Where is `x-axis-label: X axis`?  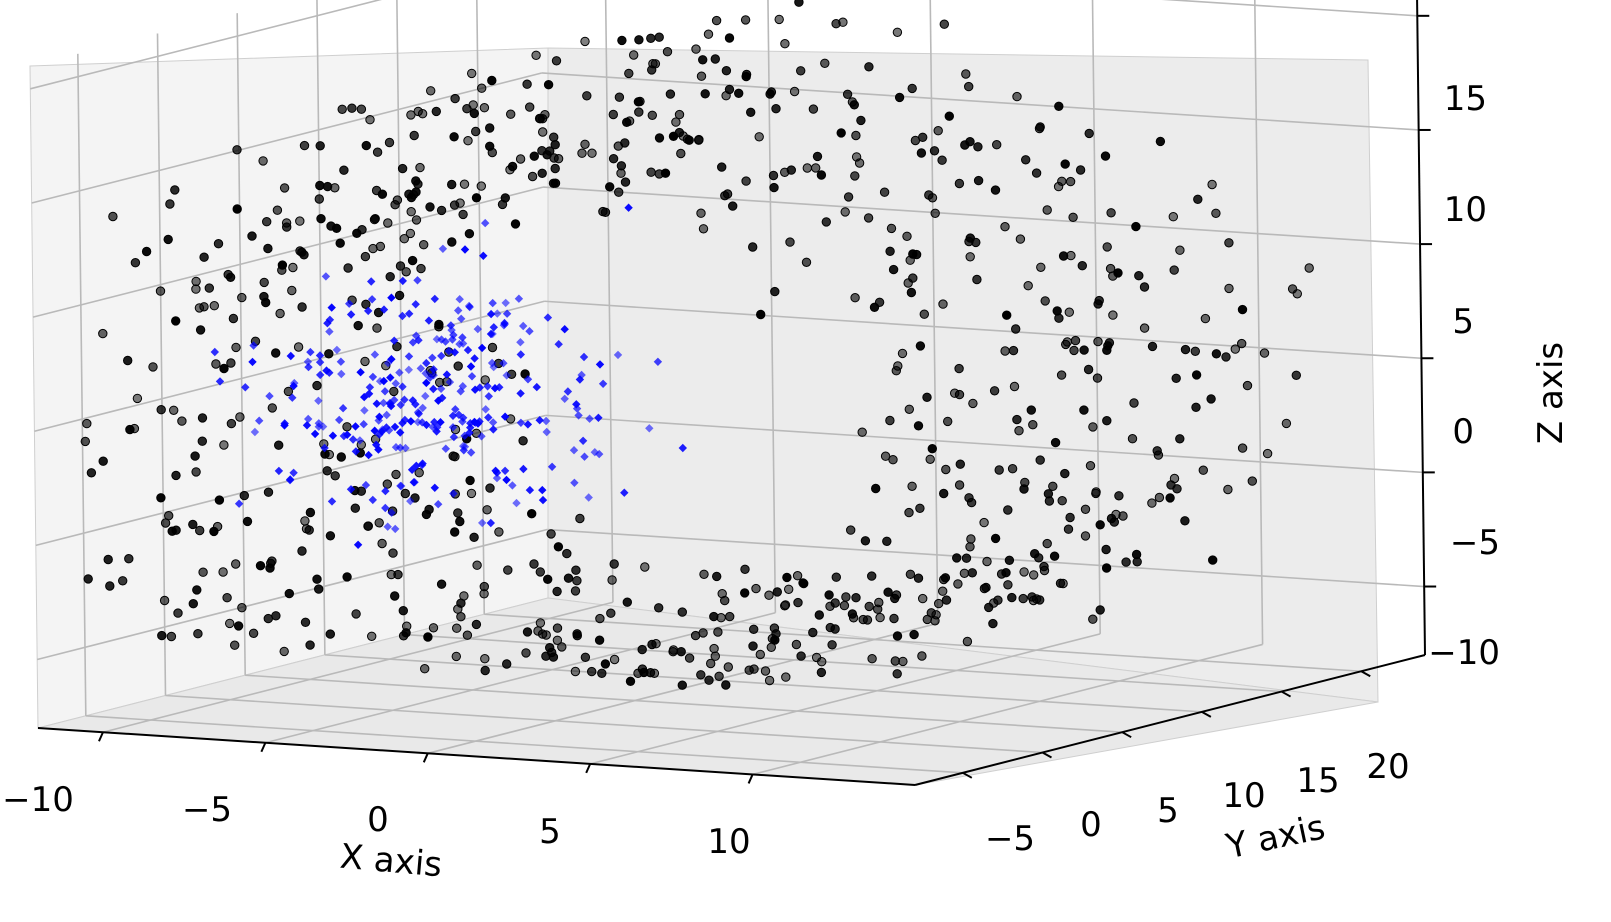 x-axis-label: X axis is located at coordinates (390, 861).